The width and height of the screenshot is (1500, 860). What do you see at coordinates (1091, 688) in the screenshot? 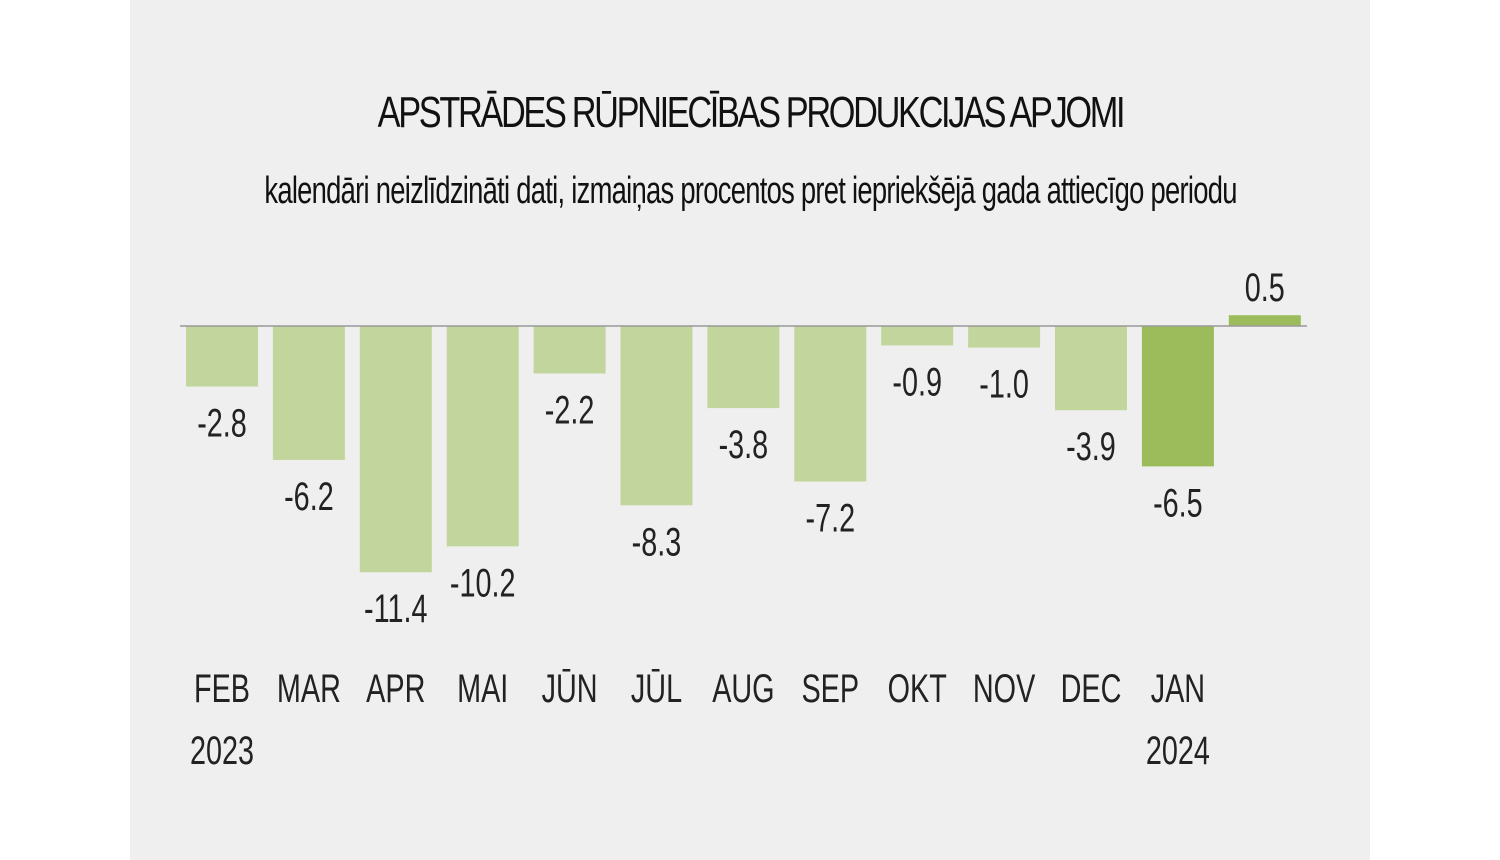
I see `month-label-11: DEC` at bounding box center [1091, 688].